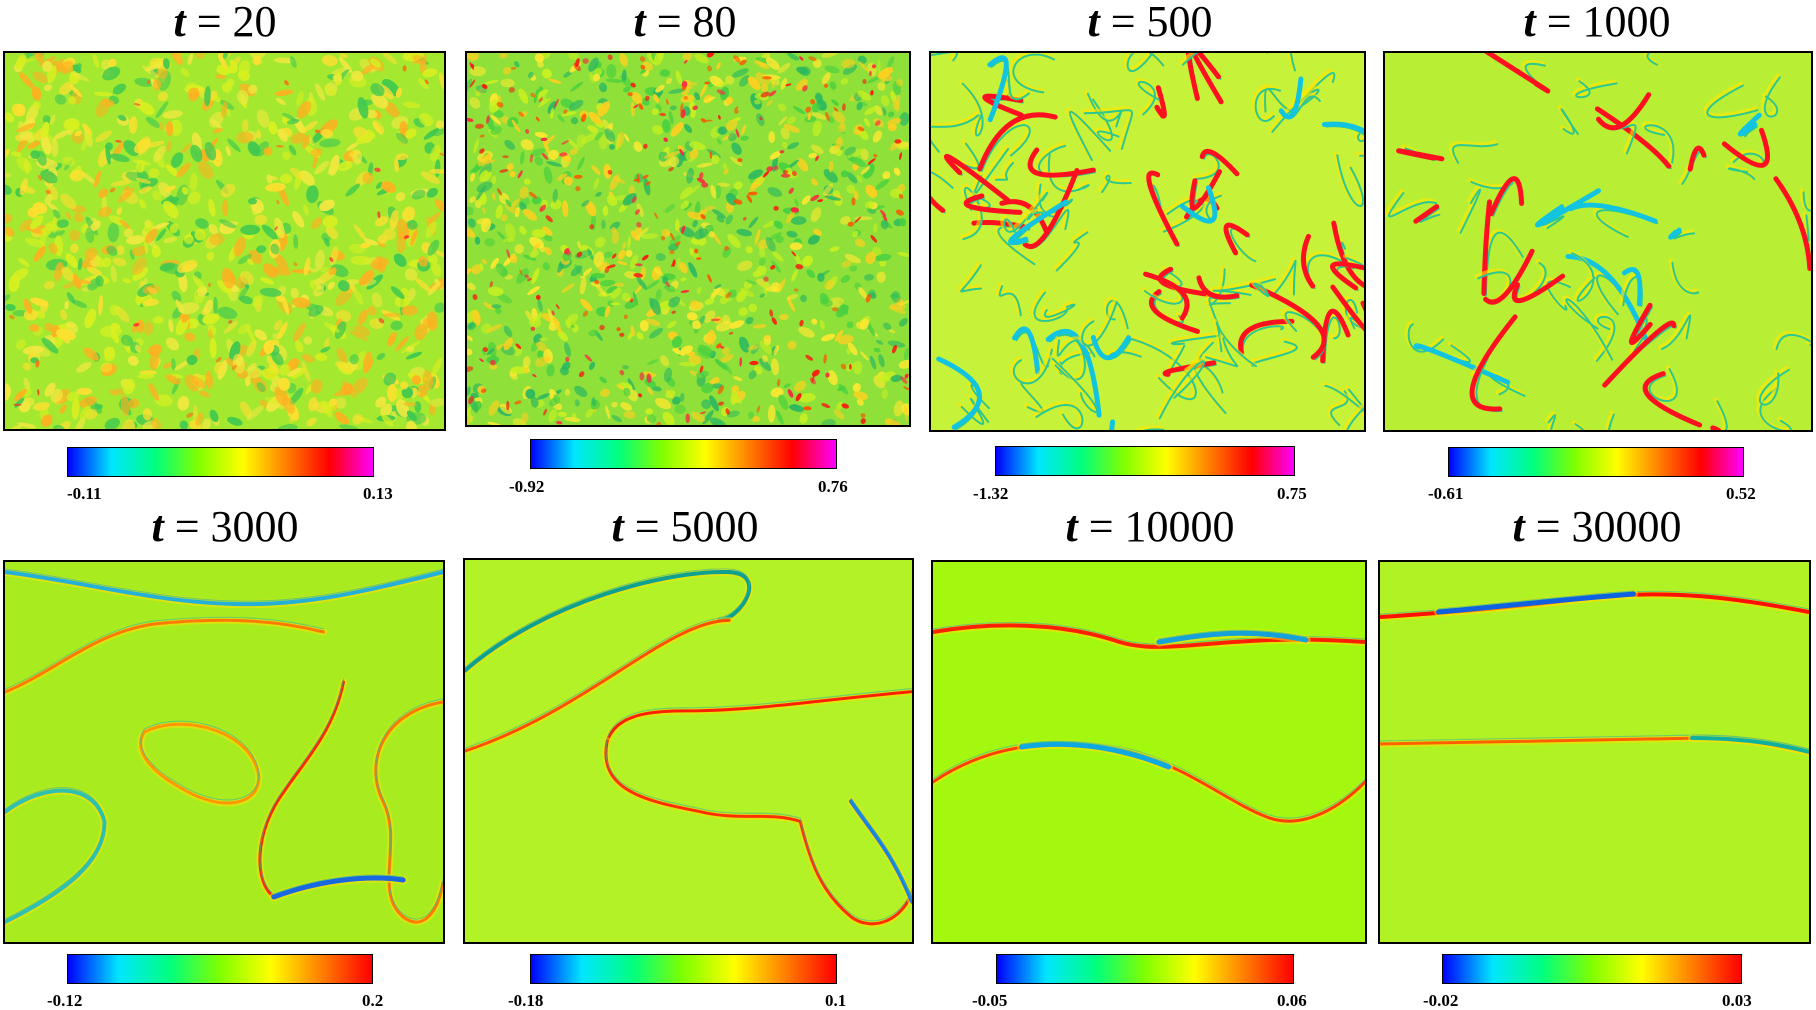  Describe the element at coordinates (990, 1000) in the screenshot. I see `colorbar-min-label: -0.05` at that location.